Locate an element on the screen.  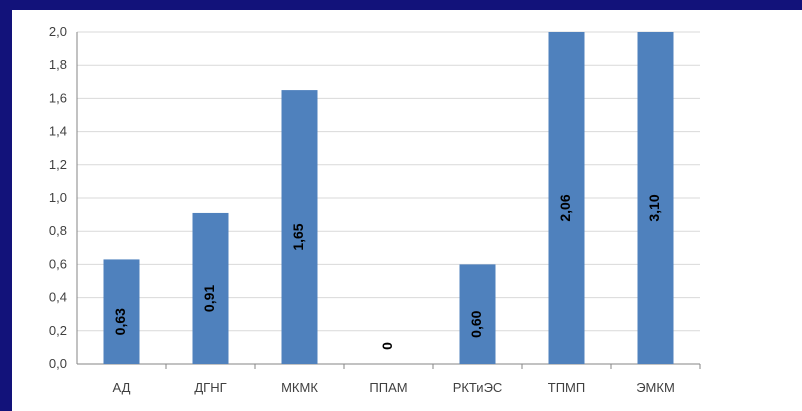
y-tick-label: 2,0 is located at coordinates (58, 31).